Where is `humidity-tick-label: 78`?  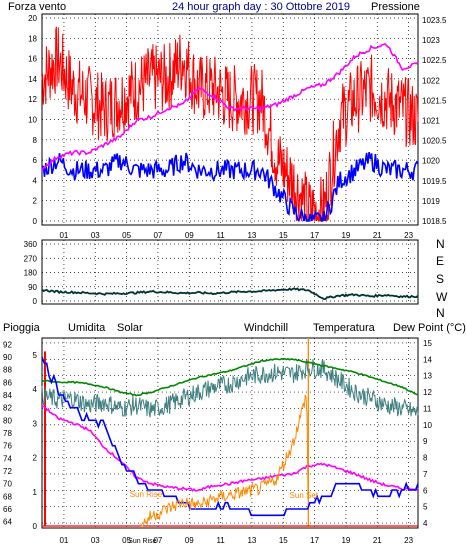
humidity-tick-label: 78 is located at coordinates (7, 433).